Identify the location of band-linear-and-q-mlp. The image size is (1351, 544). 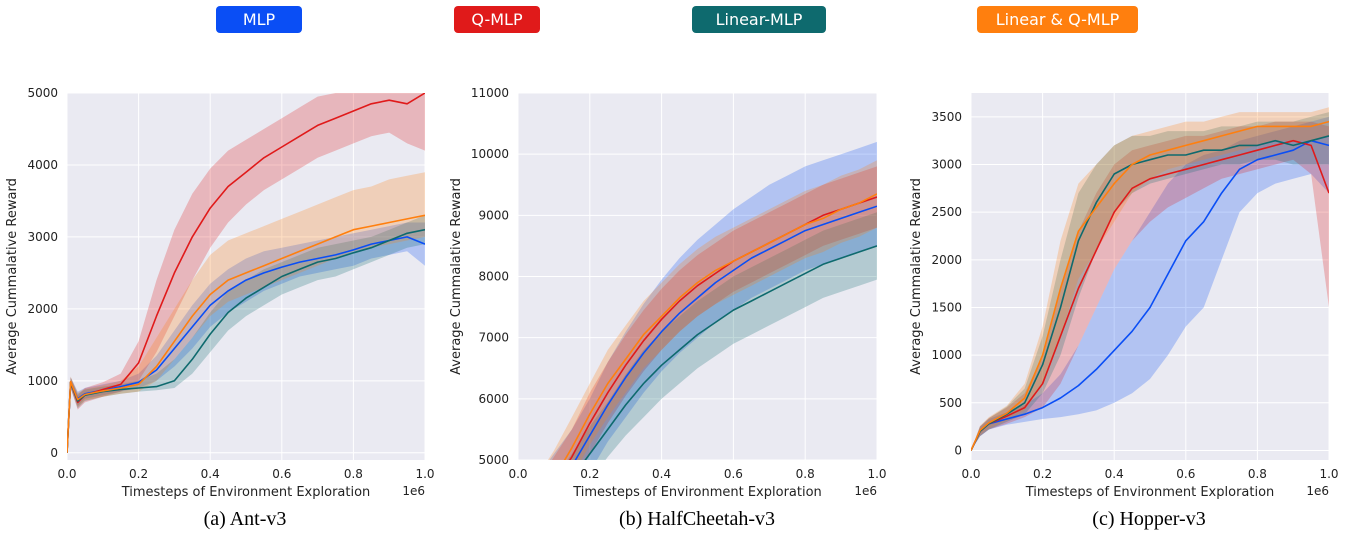
(246, 312).